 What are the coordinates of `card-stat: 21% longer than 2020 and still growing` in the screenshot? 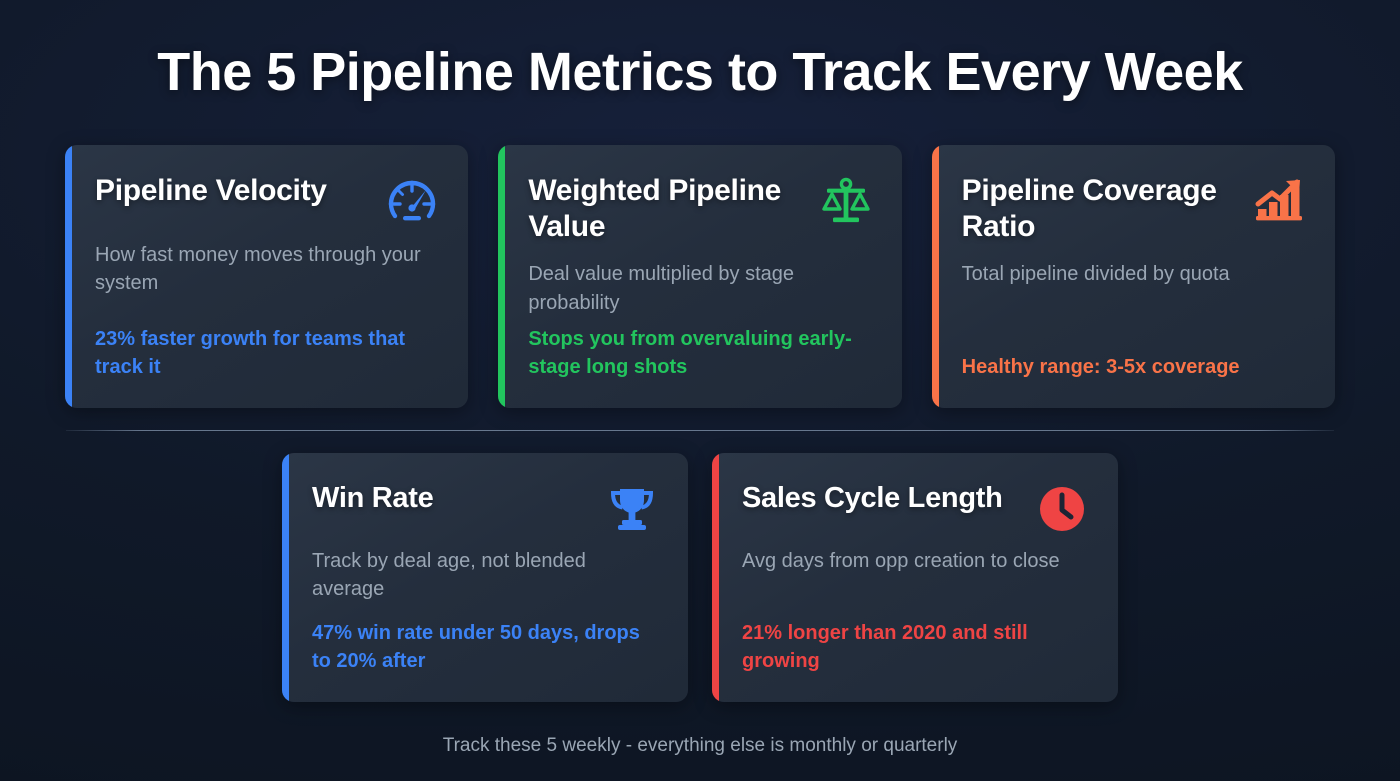 It's located at (885, 647).